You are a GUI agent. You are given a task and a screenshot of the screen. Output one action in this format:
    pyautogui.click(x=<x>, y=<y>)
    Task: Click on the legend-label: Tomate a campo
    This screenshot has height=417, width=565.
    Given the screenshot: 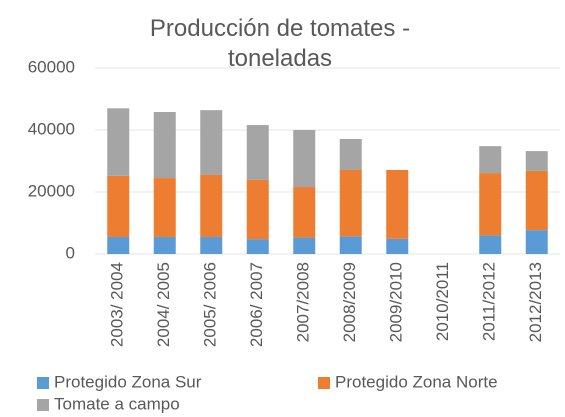 What is the action you would take?
    pyautogui.click(x=117, y=403)
    